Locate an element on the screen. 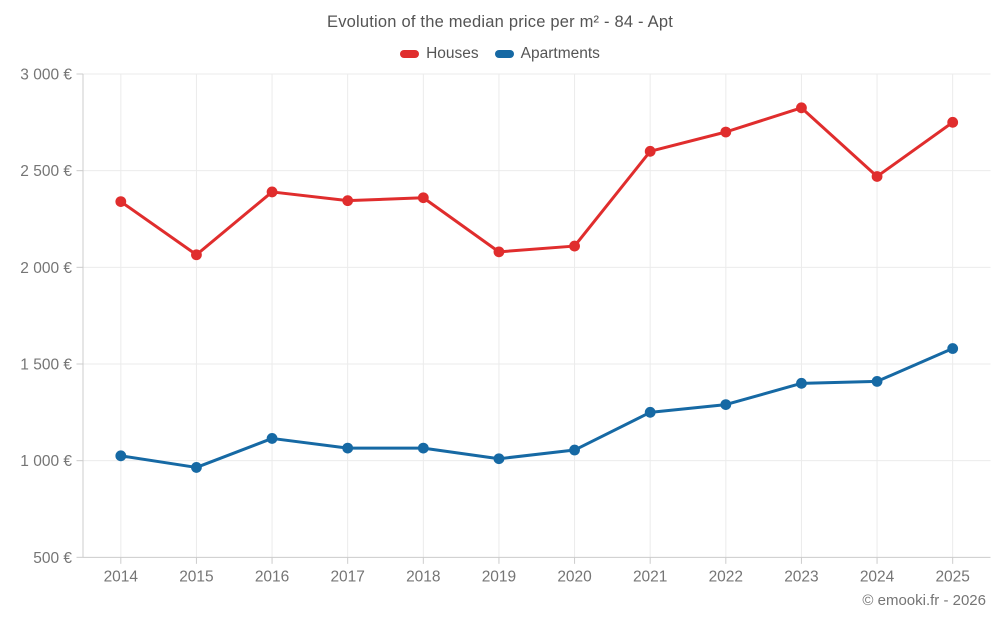  x-axis-label: 2022 is located at coordinates (726, 576).